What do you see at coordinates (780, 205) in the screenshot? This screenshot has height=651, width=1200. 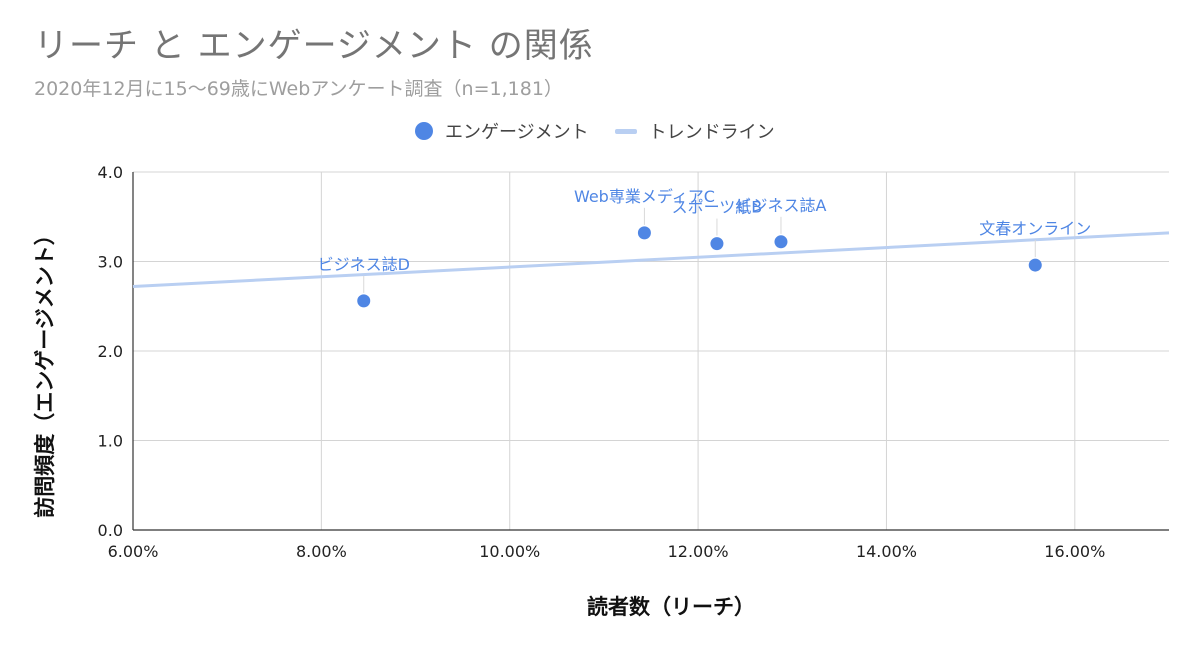 I see `data-label: ビジネス誌A` at bounding box center [780, 205].